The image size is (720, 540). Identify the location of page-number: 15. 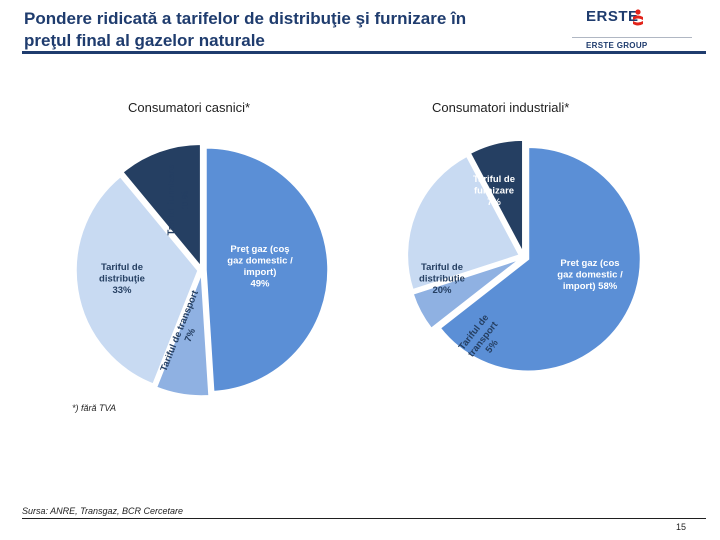
(681, 527).